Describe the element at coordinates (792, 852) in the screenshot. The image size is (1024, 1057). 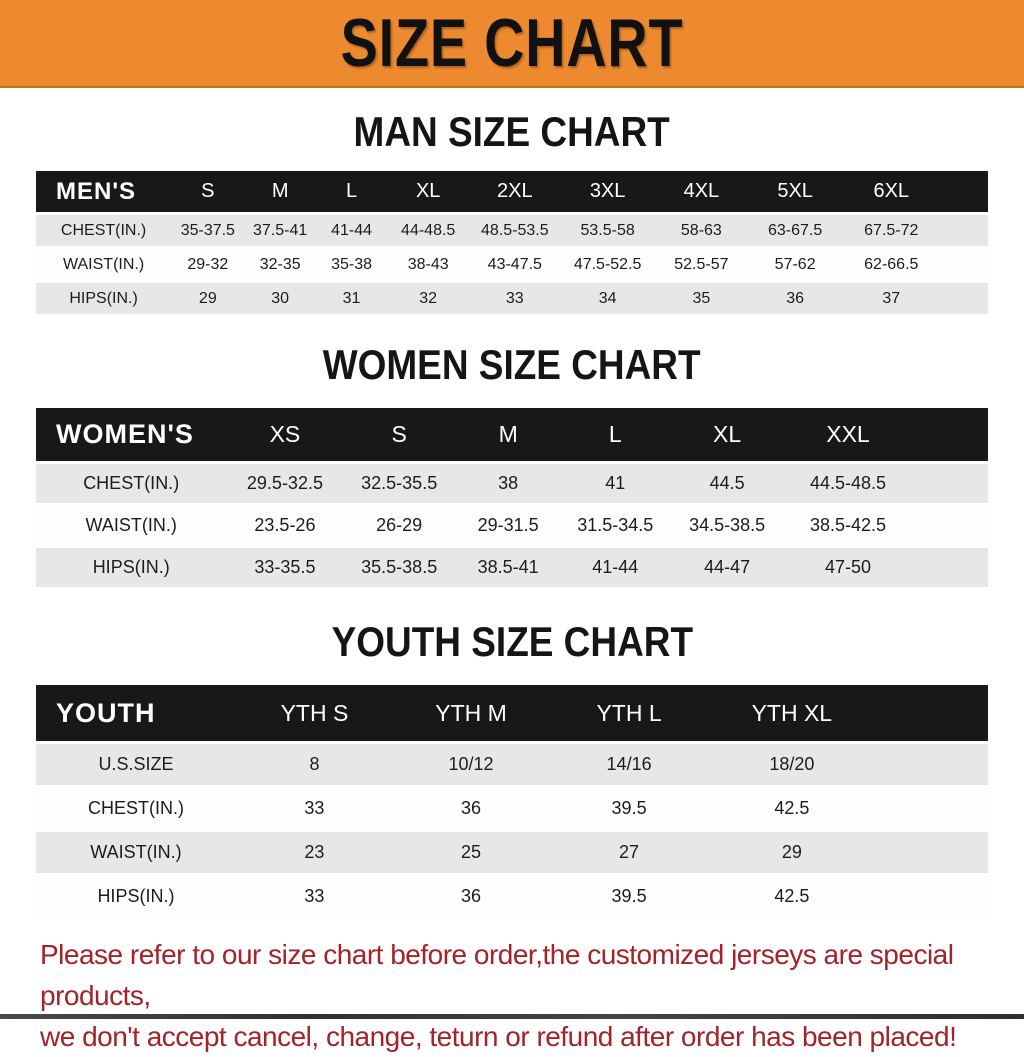
I see `youth-measurement-value: 29` at that location.